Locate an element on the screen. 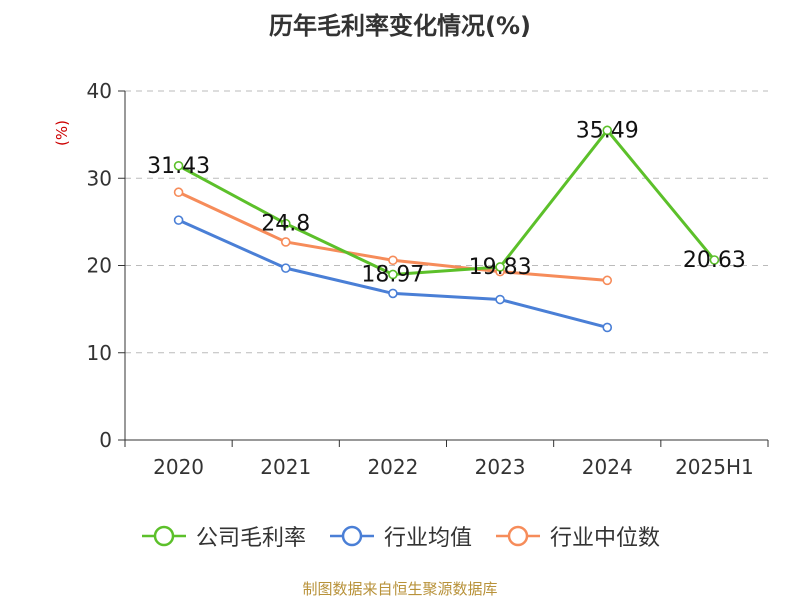 This screenshot has width=800, height=600. data-label: 19.83 is located at coordinates (500, 267).